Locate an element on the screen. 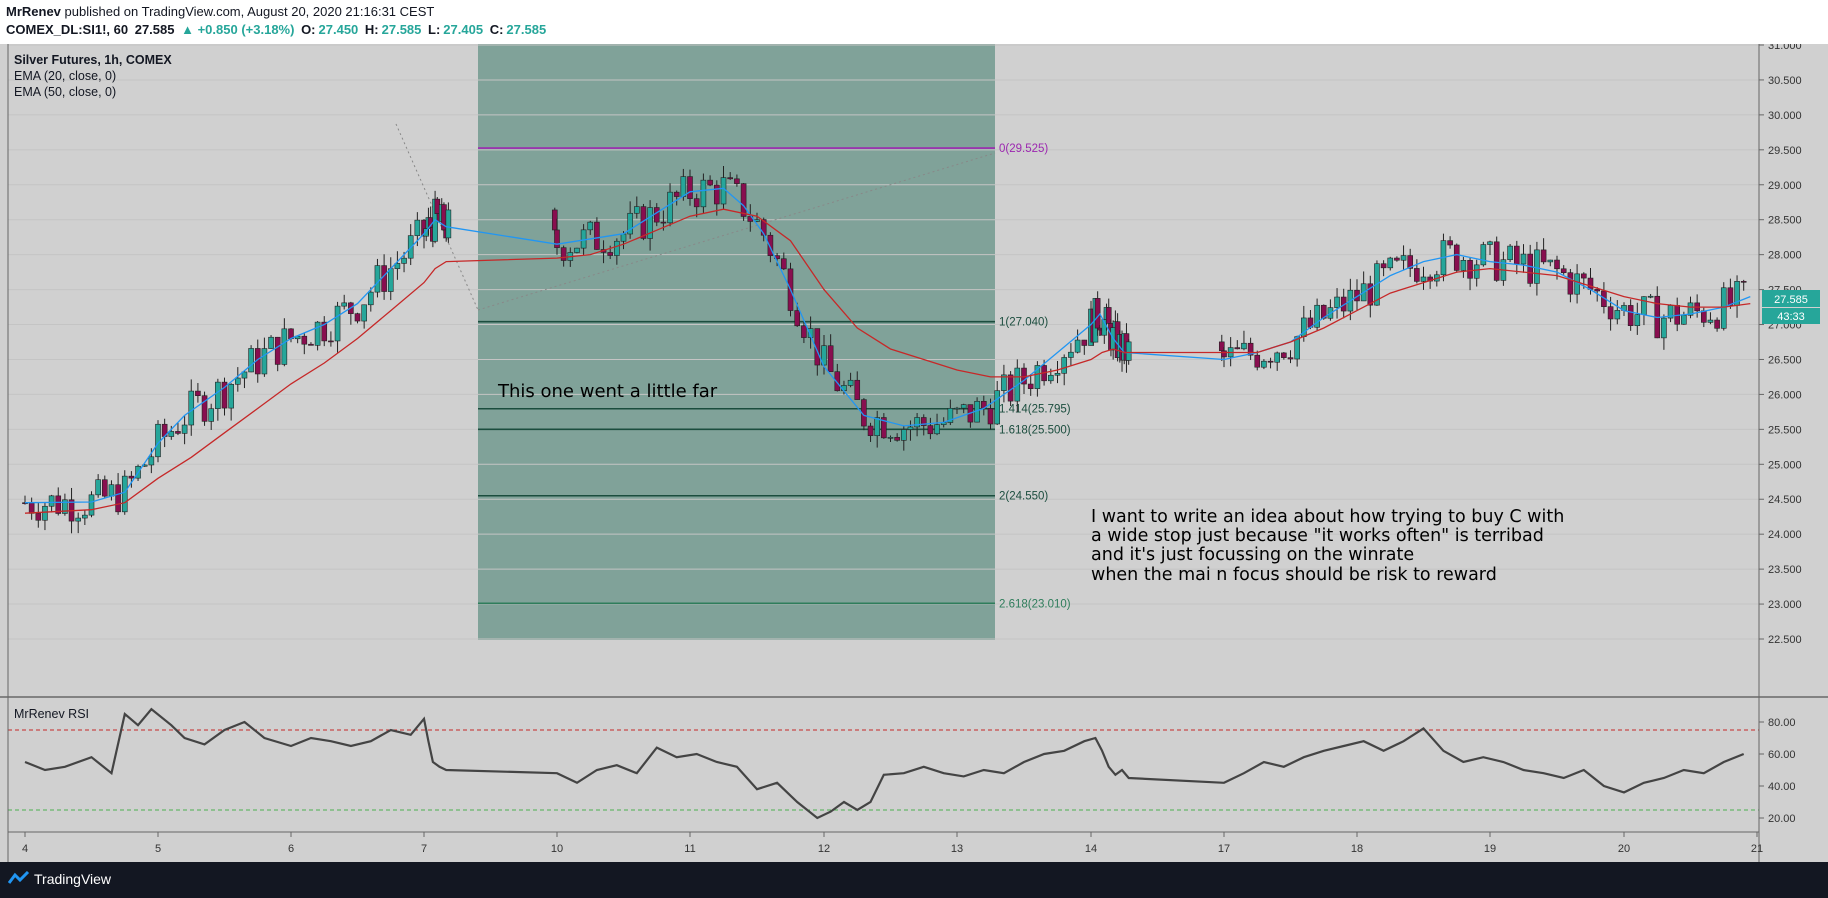 The height and width of the screenshot is (898, 1828). price-tag: 27.585 43:33 is located at coordinates (1791, 307).